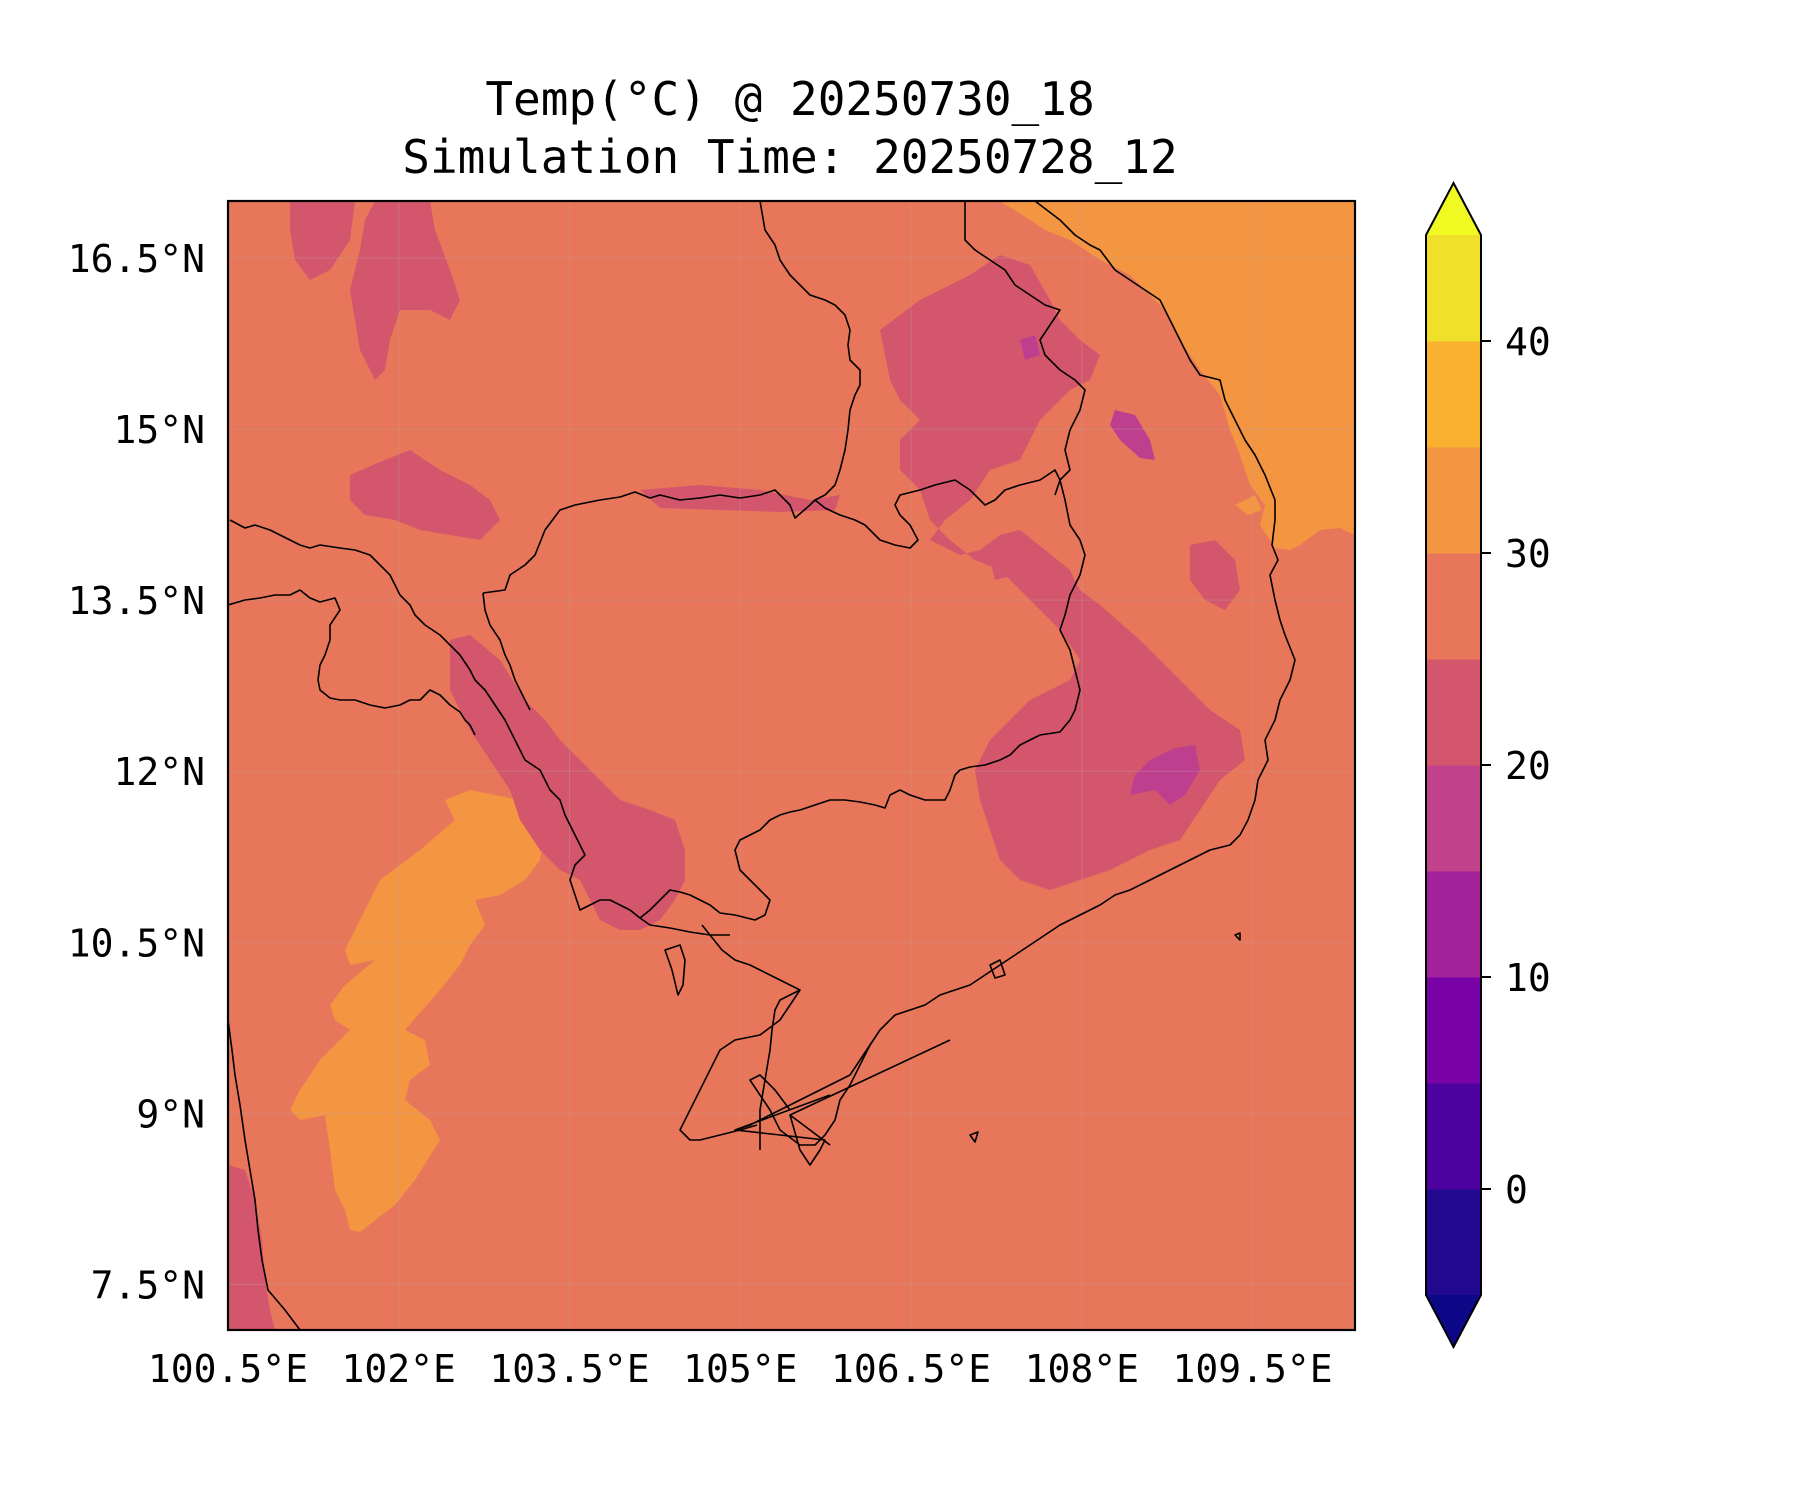 The height and width of the screenshot is (1500, 1800). I want to click on colorbar-ticks: 0 10 20 30 40, so click(1516, 766).